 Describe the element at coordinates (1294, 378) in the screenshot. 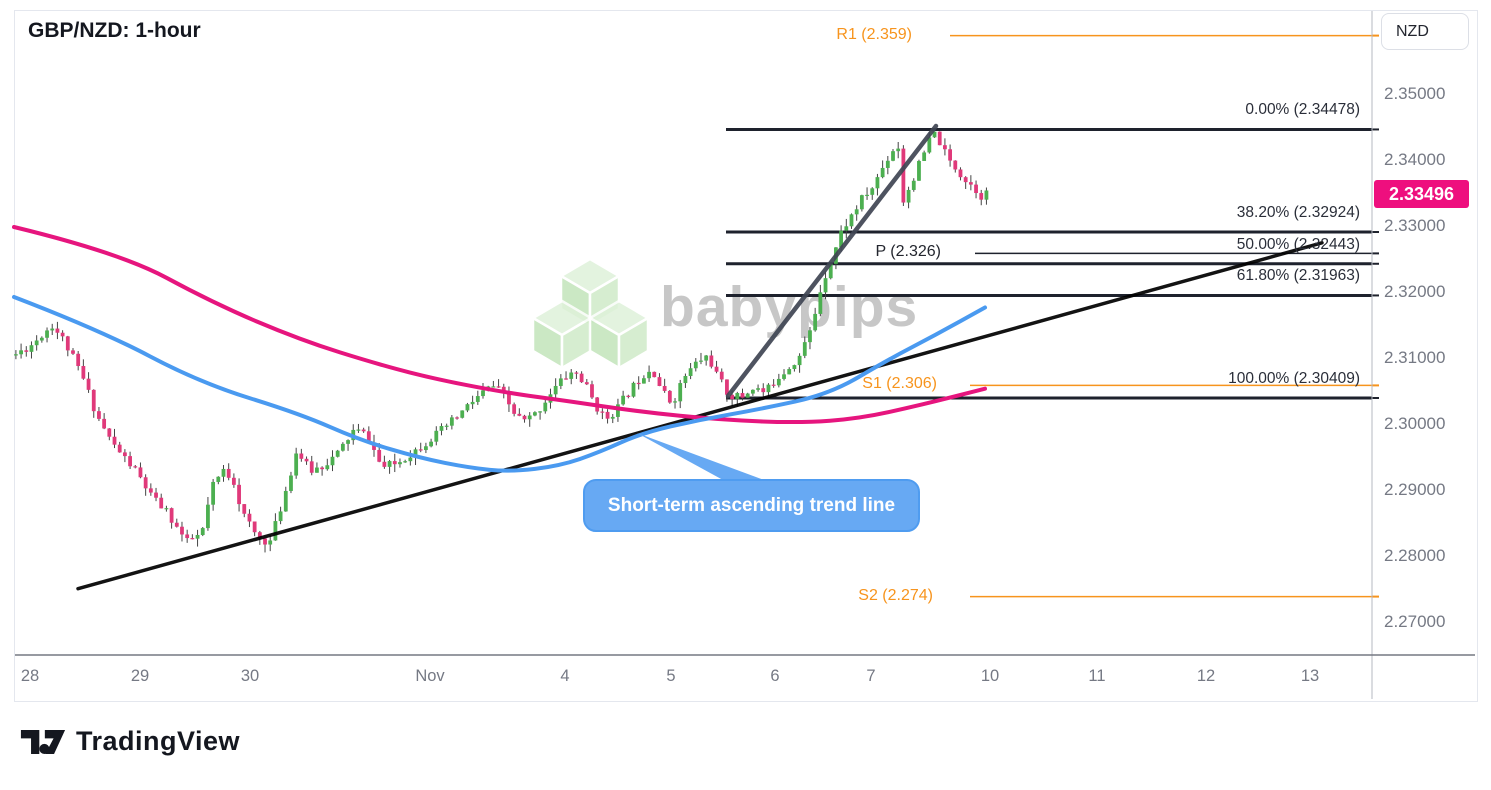

I see `fib-level-label: 100.00% (2.30409)` at that location.